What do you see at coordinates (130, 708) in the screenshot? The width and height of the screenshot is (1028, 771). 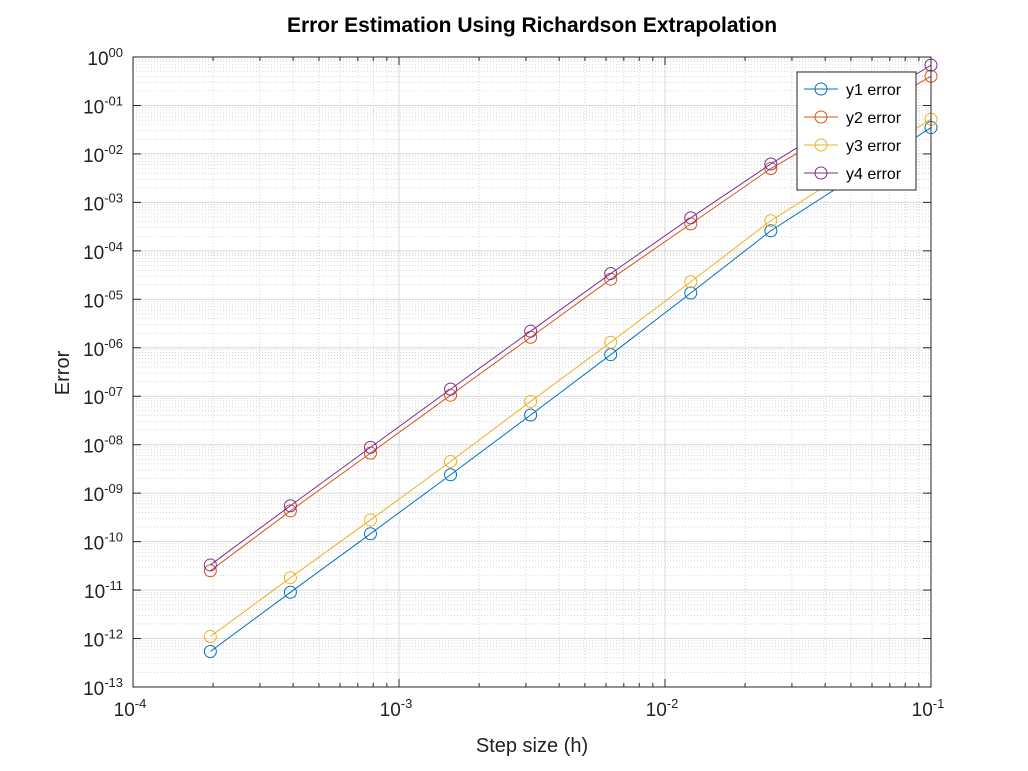 I see `x-tick-label: 10⁻⁴` at bounding box center [130, 708].